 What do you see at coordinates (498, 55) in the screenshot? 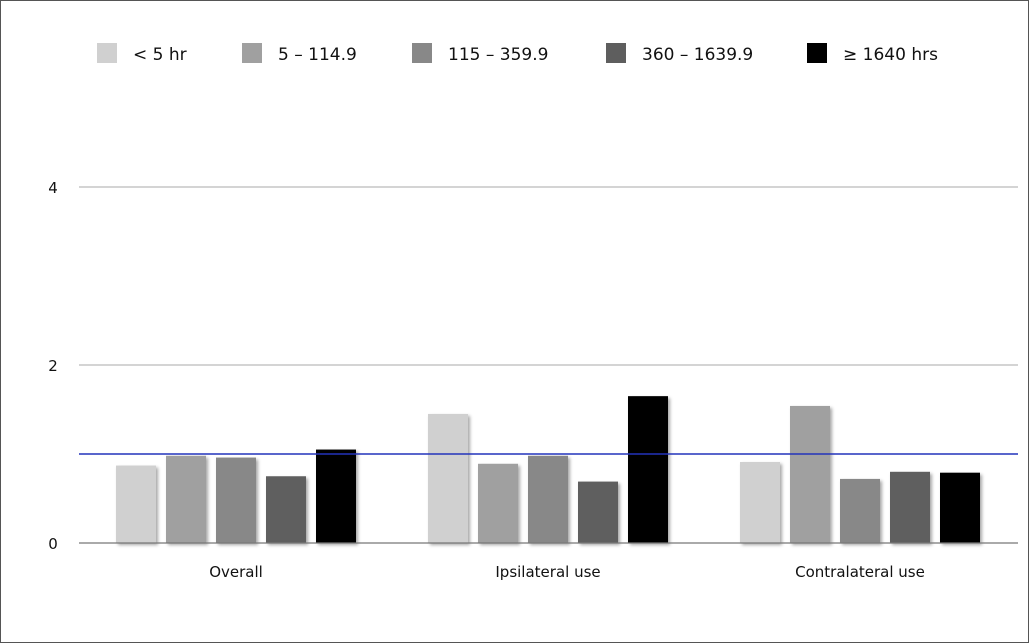
I see `legend-label: 115 – 359.9` at bounding box center [498, 55].